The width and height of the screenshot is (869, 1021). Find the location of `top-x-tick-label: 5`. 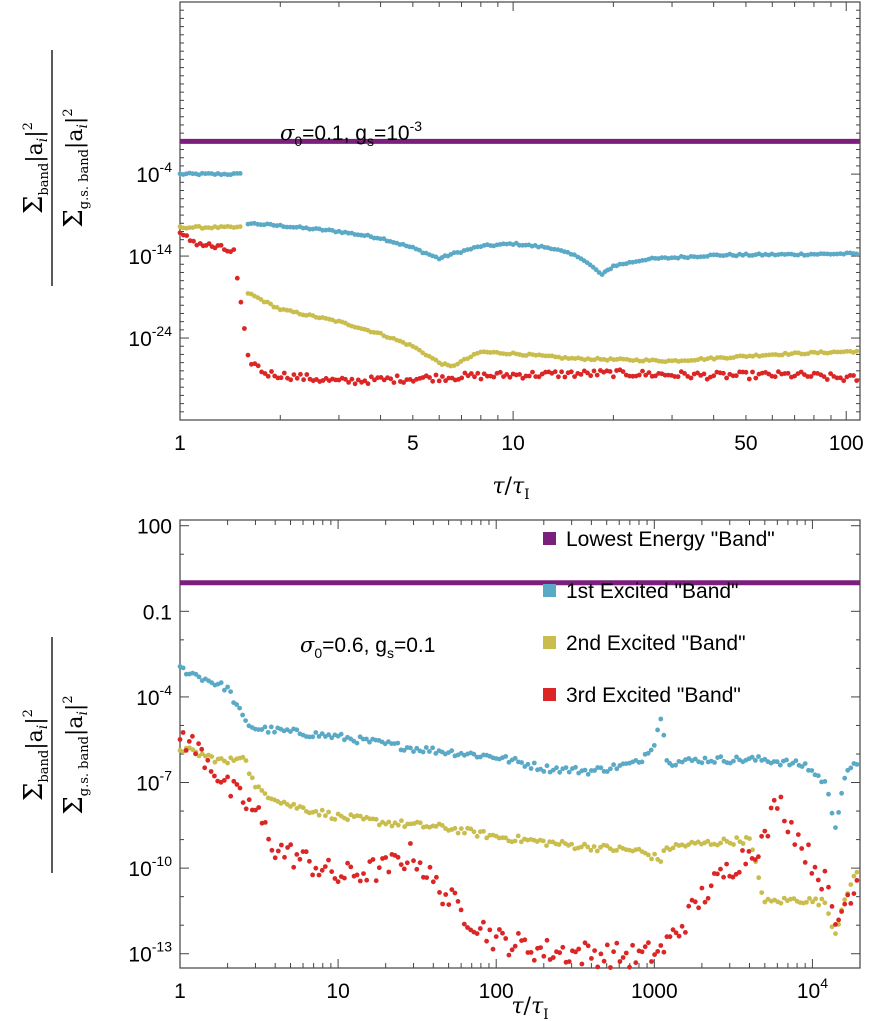

top-x-tick-label: 5 is located at coordinates (413, 443).